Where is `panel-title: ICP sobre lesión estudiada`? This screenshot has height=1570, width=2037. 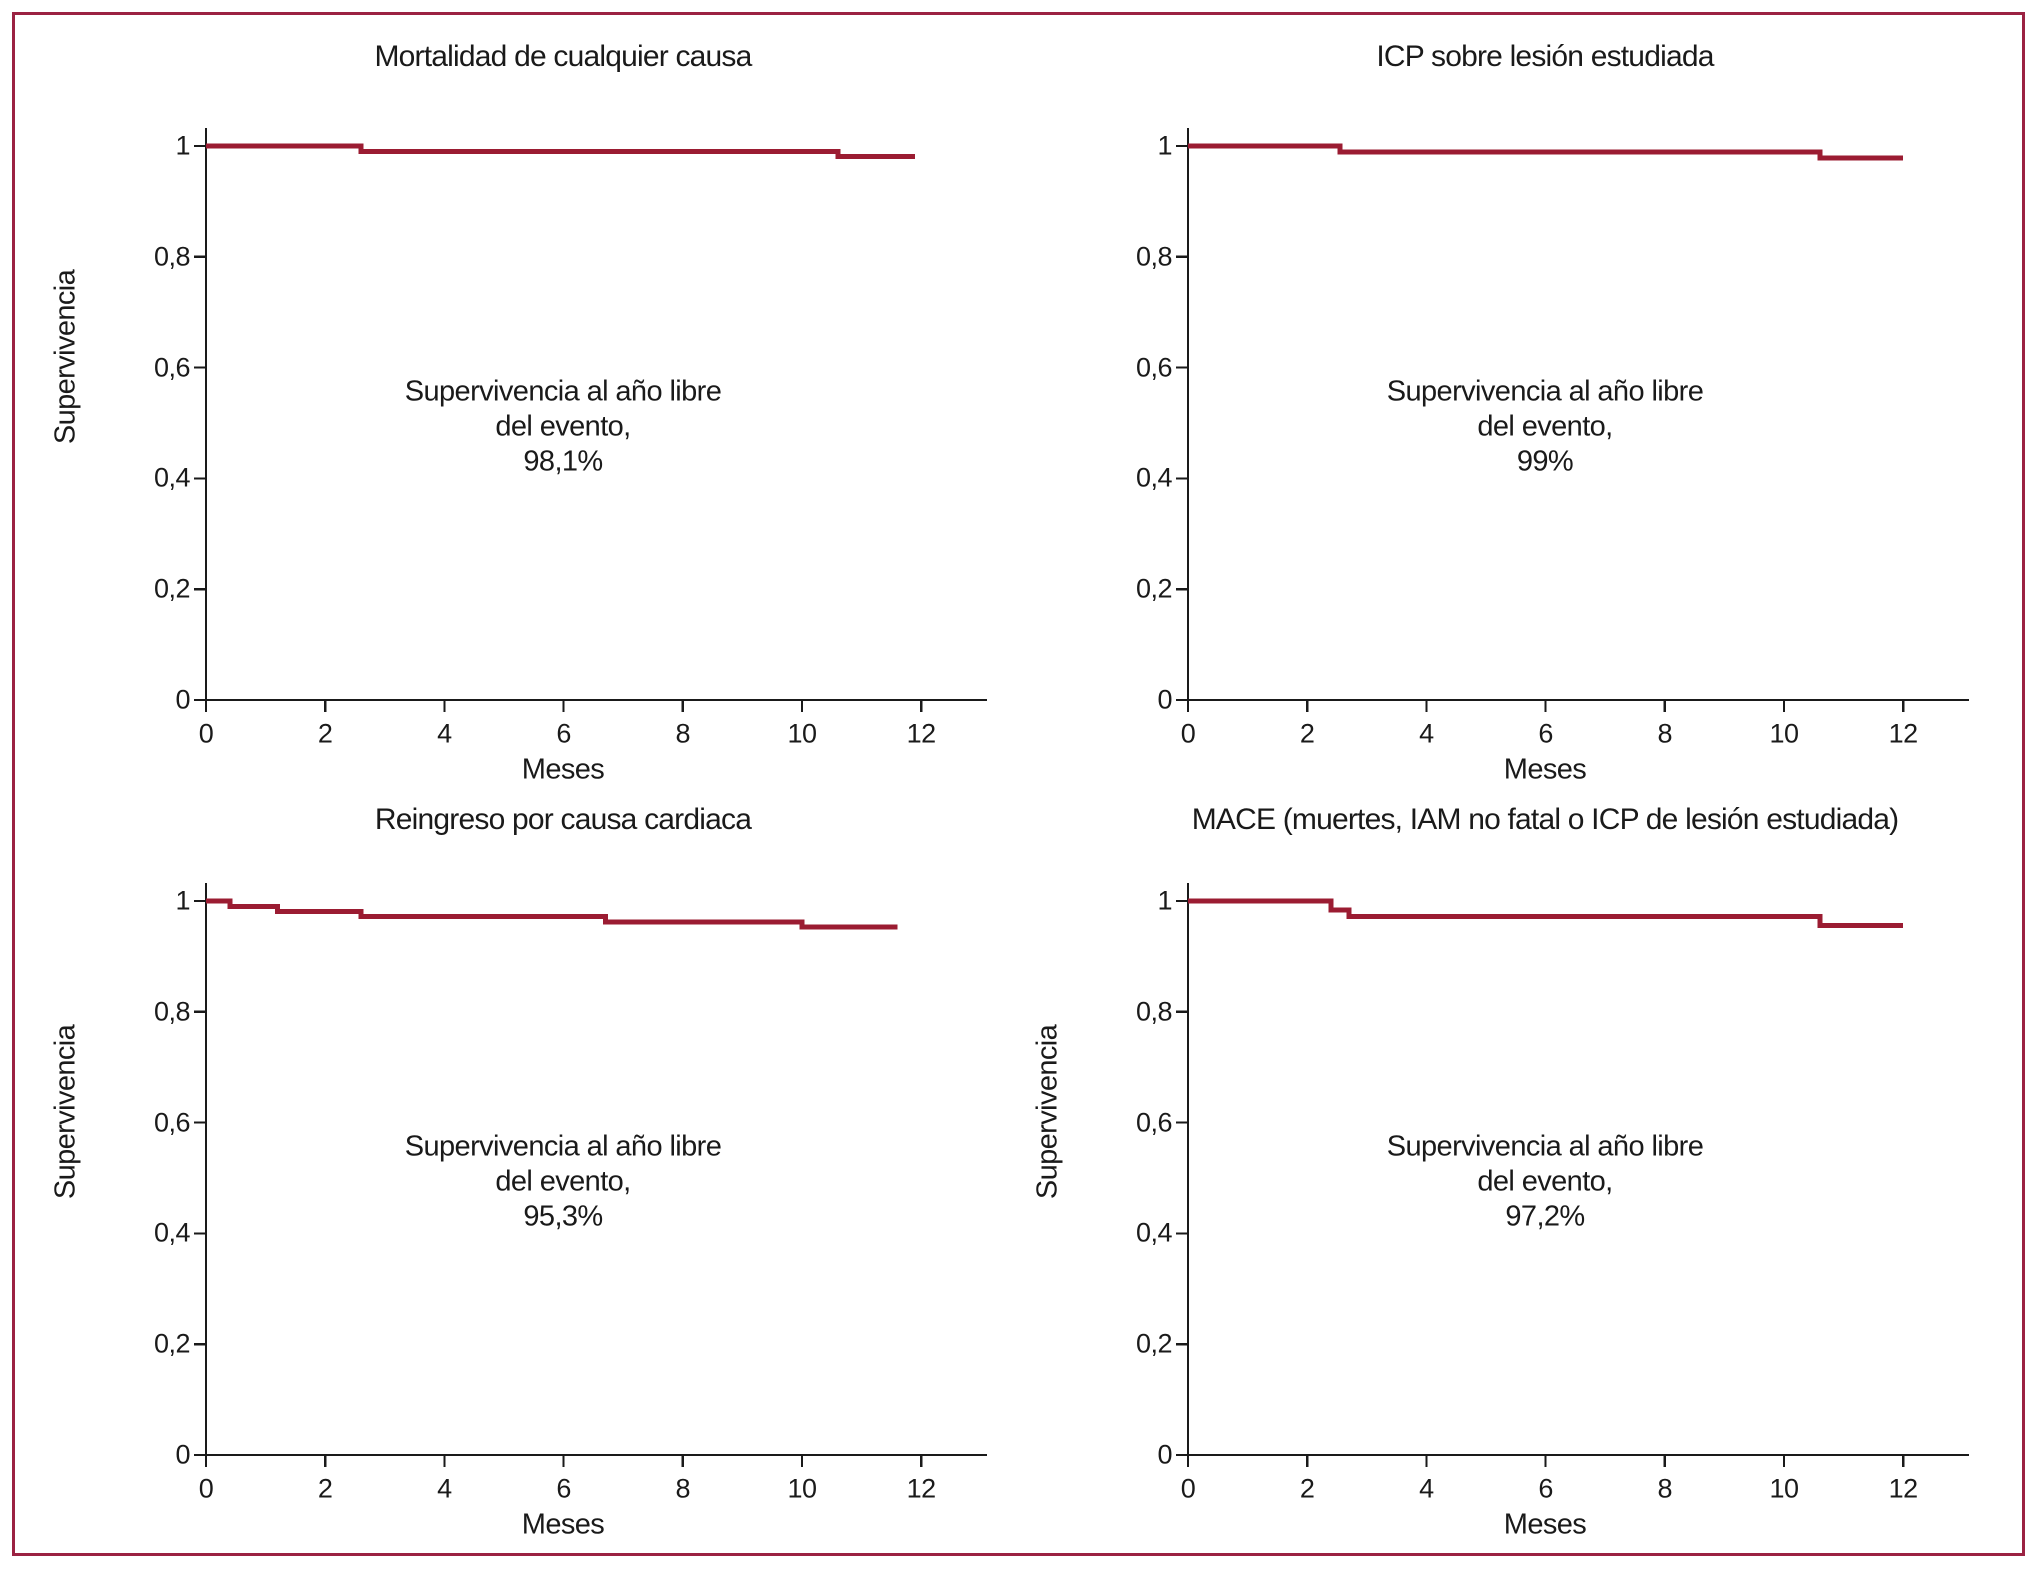
panel-title: ICP sobre lesión estudiada is located at coordinates (1545, 56).